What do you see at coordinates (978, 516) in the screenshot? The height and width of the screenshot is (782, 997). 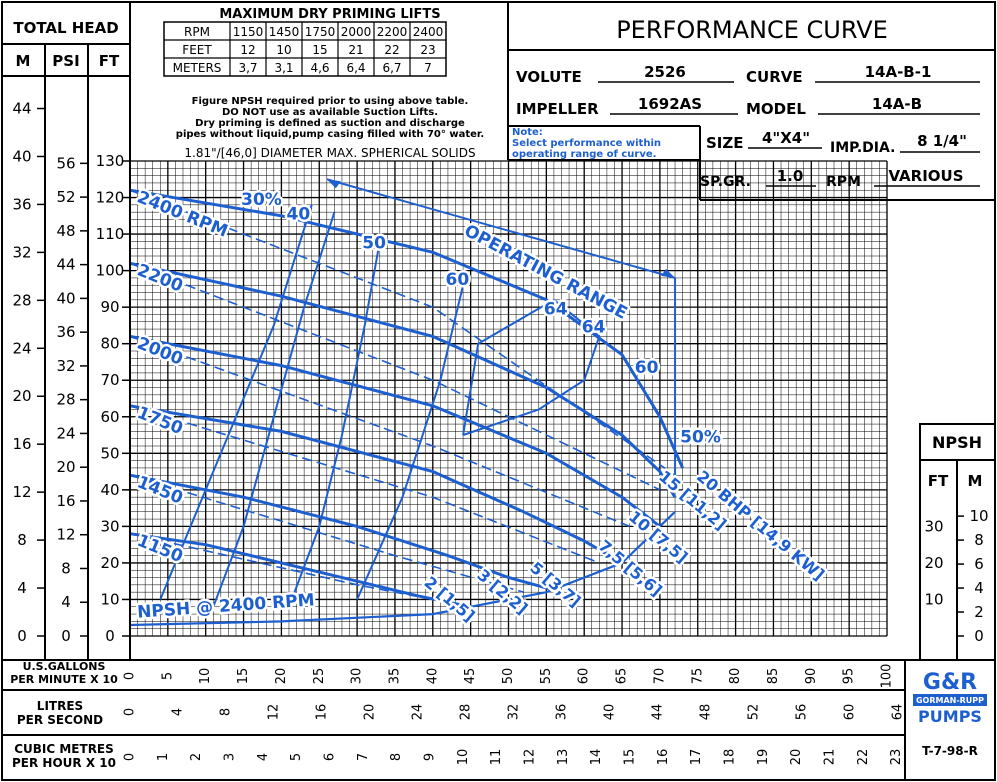 I see `npsh-m-tick: 10` at bounding box center [978, 516].